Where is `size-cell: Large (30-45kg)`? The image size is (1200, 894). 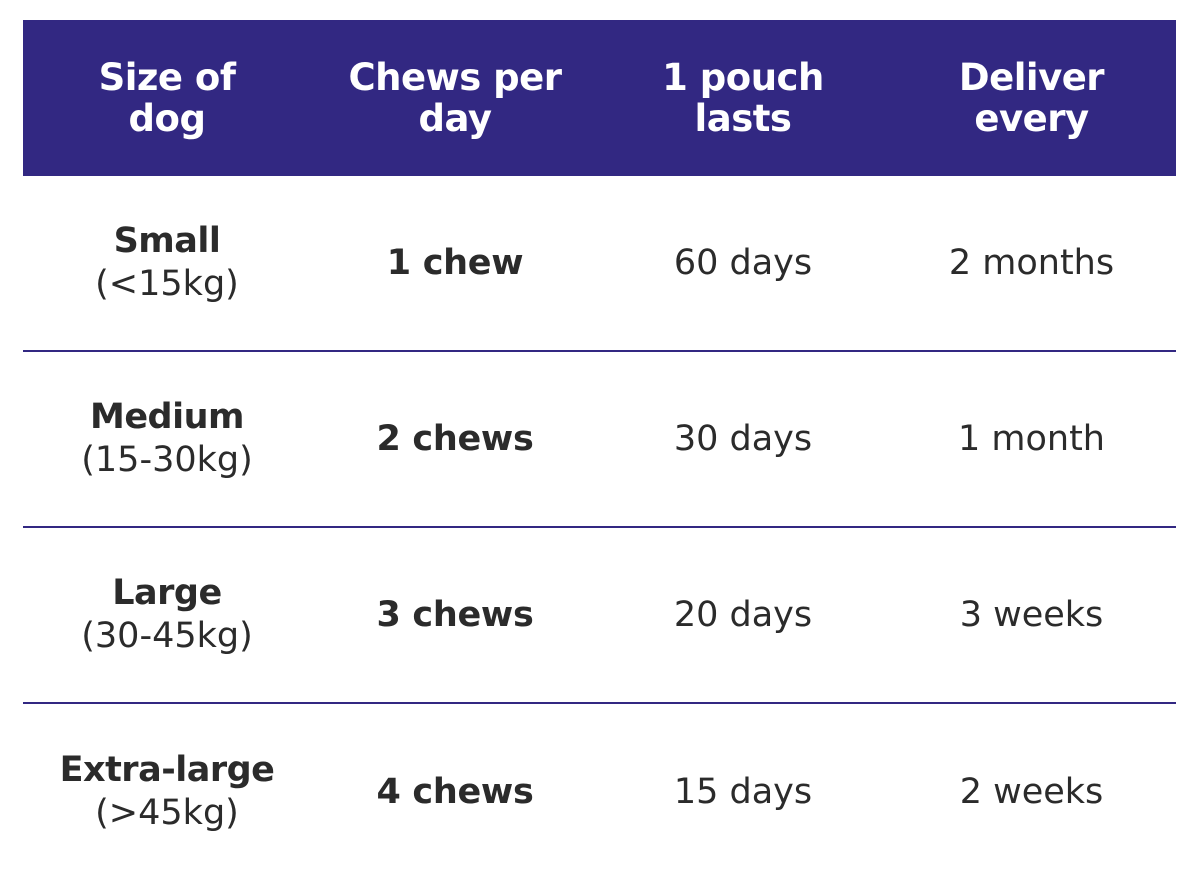 size-cell: Large (30-45kg) is located at coordinates (167, 615).